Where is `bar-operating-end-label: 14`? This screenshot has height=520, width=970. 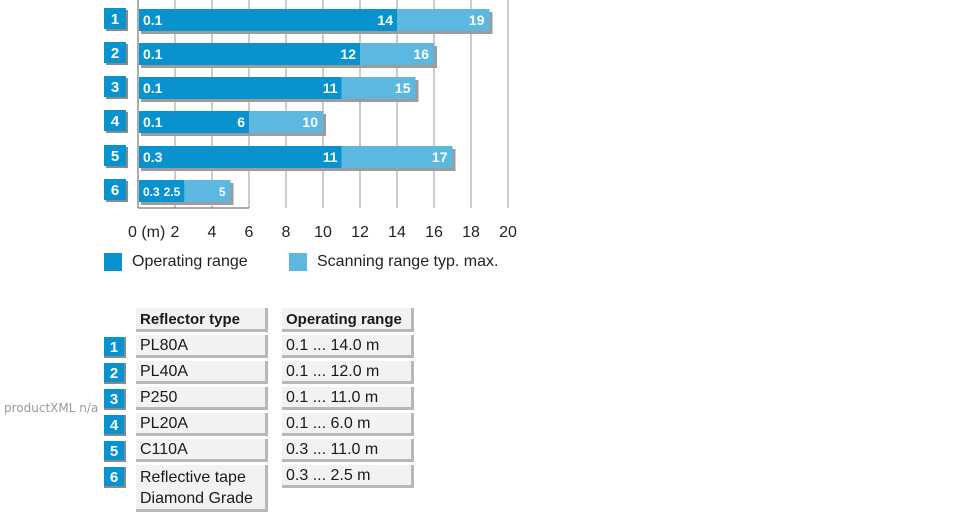
bar-operating-end-label: 14 is located at coordinates (385, 20).